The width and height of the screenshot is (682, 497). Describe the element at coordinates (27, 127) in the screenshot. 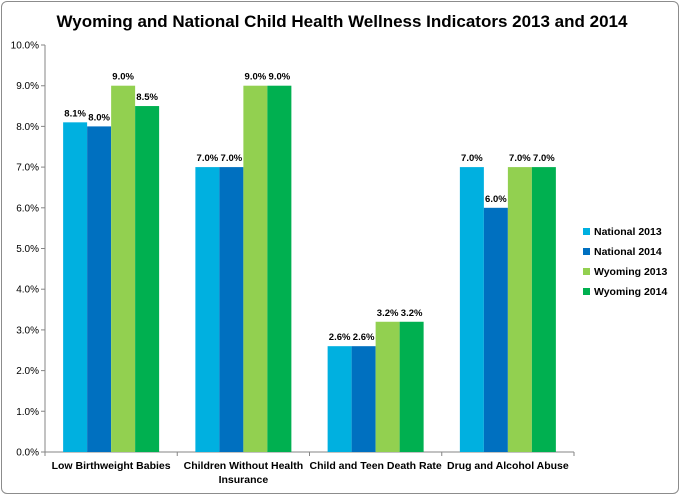

I see `y-tick-label: 8.0%` at that location.